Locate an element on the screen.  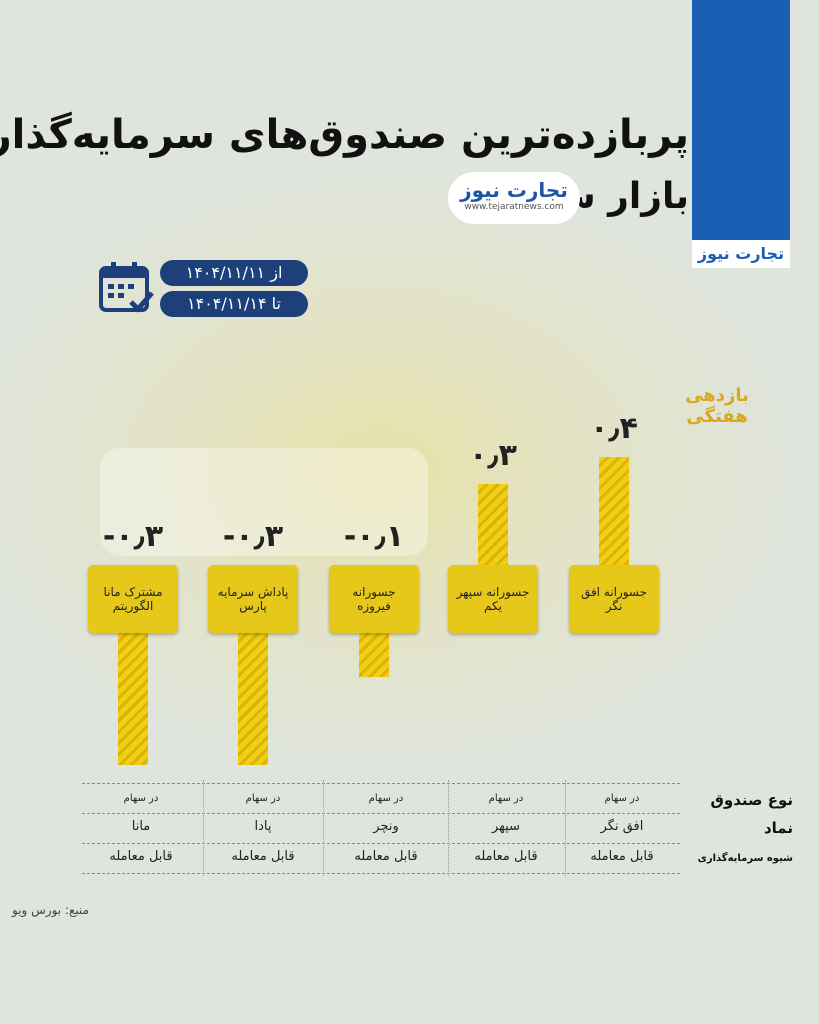
logo-name: تجارت نیوز is located at coordinates (514, 190).